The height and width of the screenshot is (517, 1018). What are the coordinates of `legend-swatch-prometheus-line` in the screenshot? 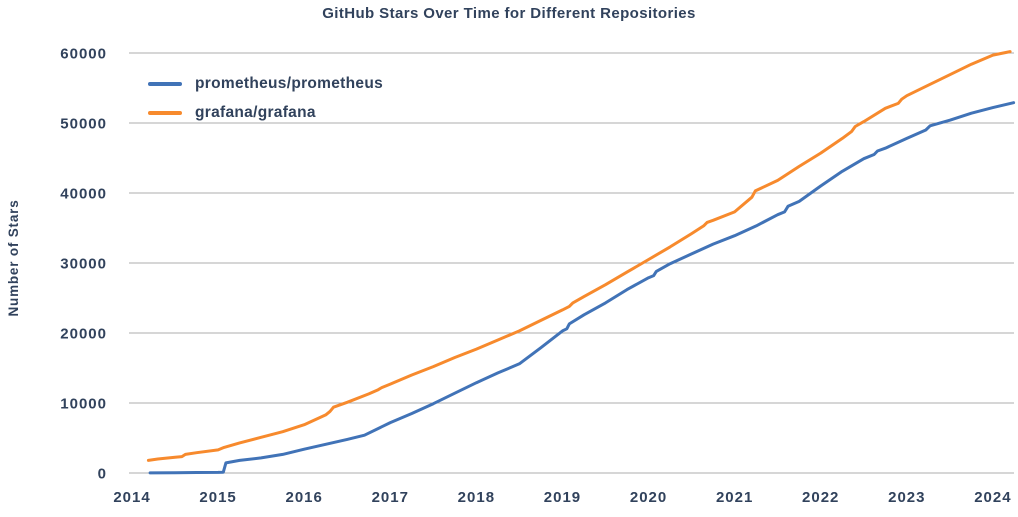 It's located at (165, 84).